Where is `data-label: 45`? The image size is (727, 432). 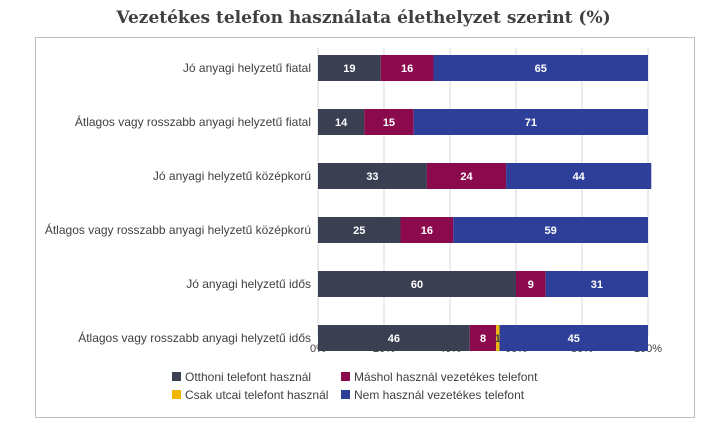 data-label: 45 is located at coordinates (574, 339).